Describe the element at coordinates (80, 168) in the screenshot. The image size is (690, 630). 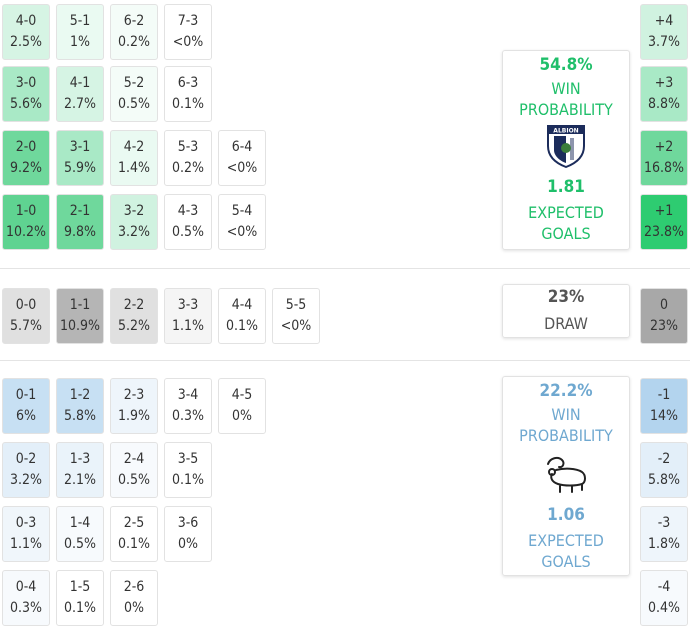
I see `probability: 5.9%` at that location.